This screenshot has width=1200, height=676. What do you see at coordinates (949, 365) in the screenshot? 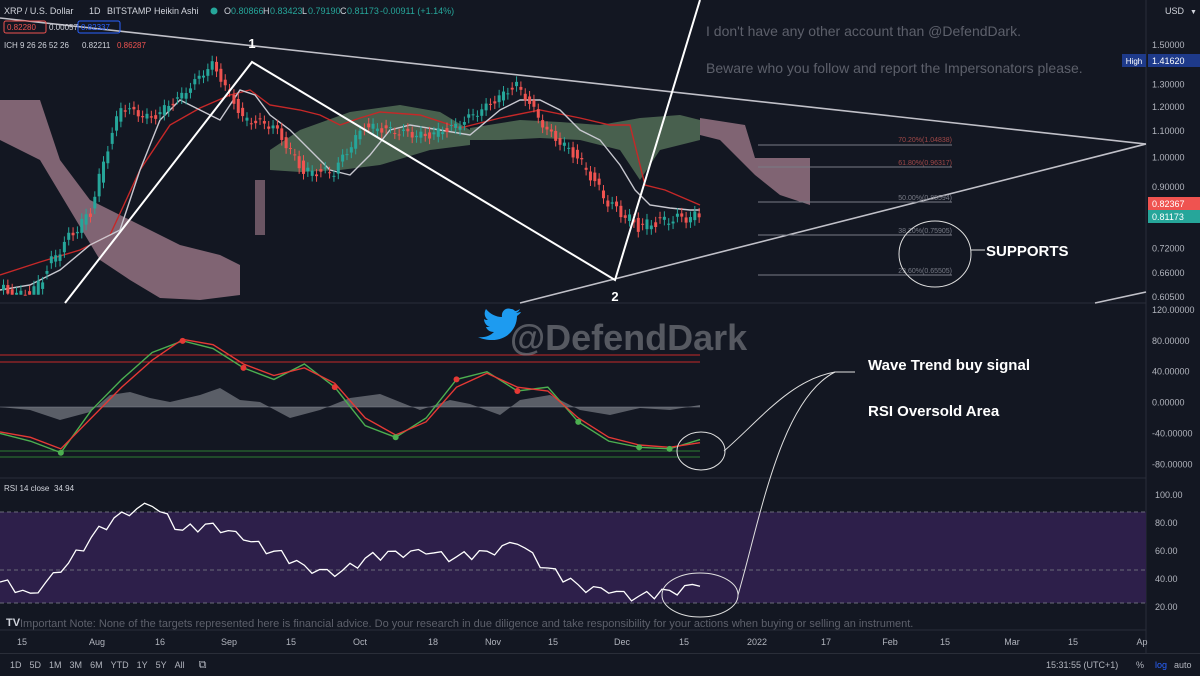
I see `wave-trend-label: Wave Trend buy signal` at bounding box center [949, 365].